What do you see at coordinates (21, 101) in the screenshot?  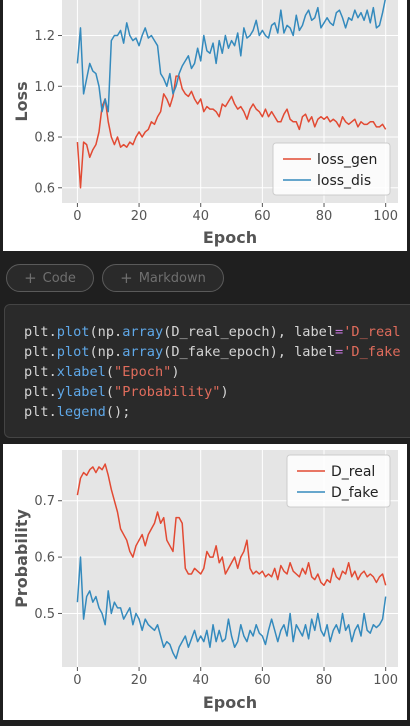 I see `y-axis-label: Loss` at bounding box center [21, 101].